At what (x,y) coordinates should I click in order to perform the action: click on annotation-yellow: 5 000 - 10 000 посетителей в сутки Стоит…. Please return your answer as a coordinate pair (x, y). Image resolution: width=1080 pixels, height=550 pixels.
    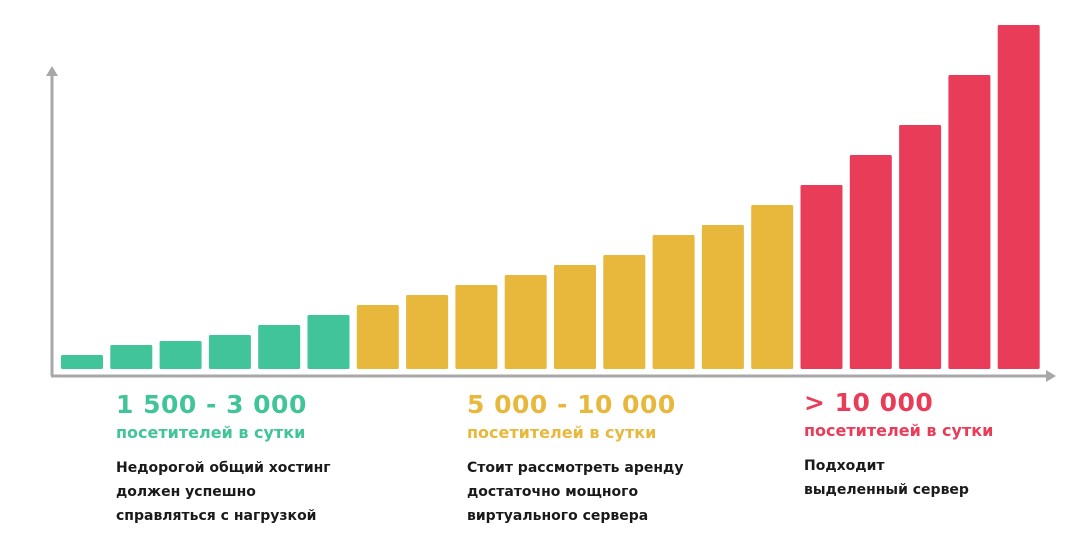
    Looking at the image, I should click on (575, 459).